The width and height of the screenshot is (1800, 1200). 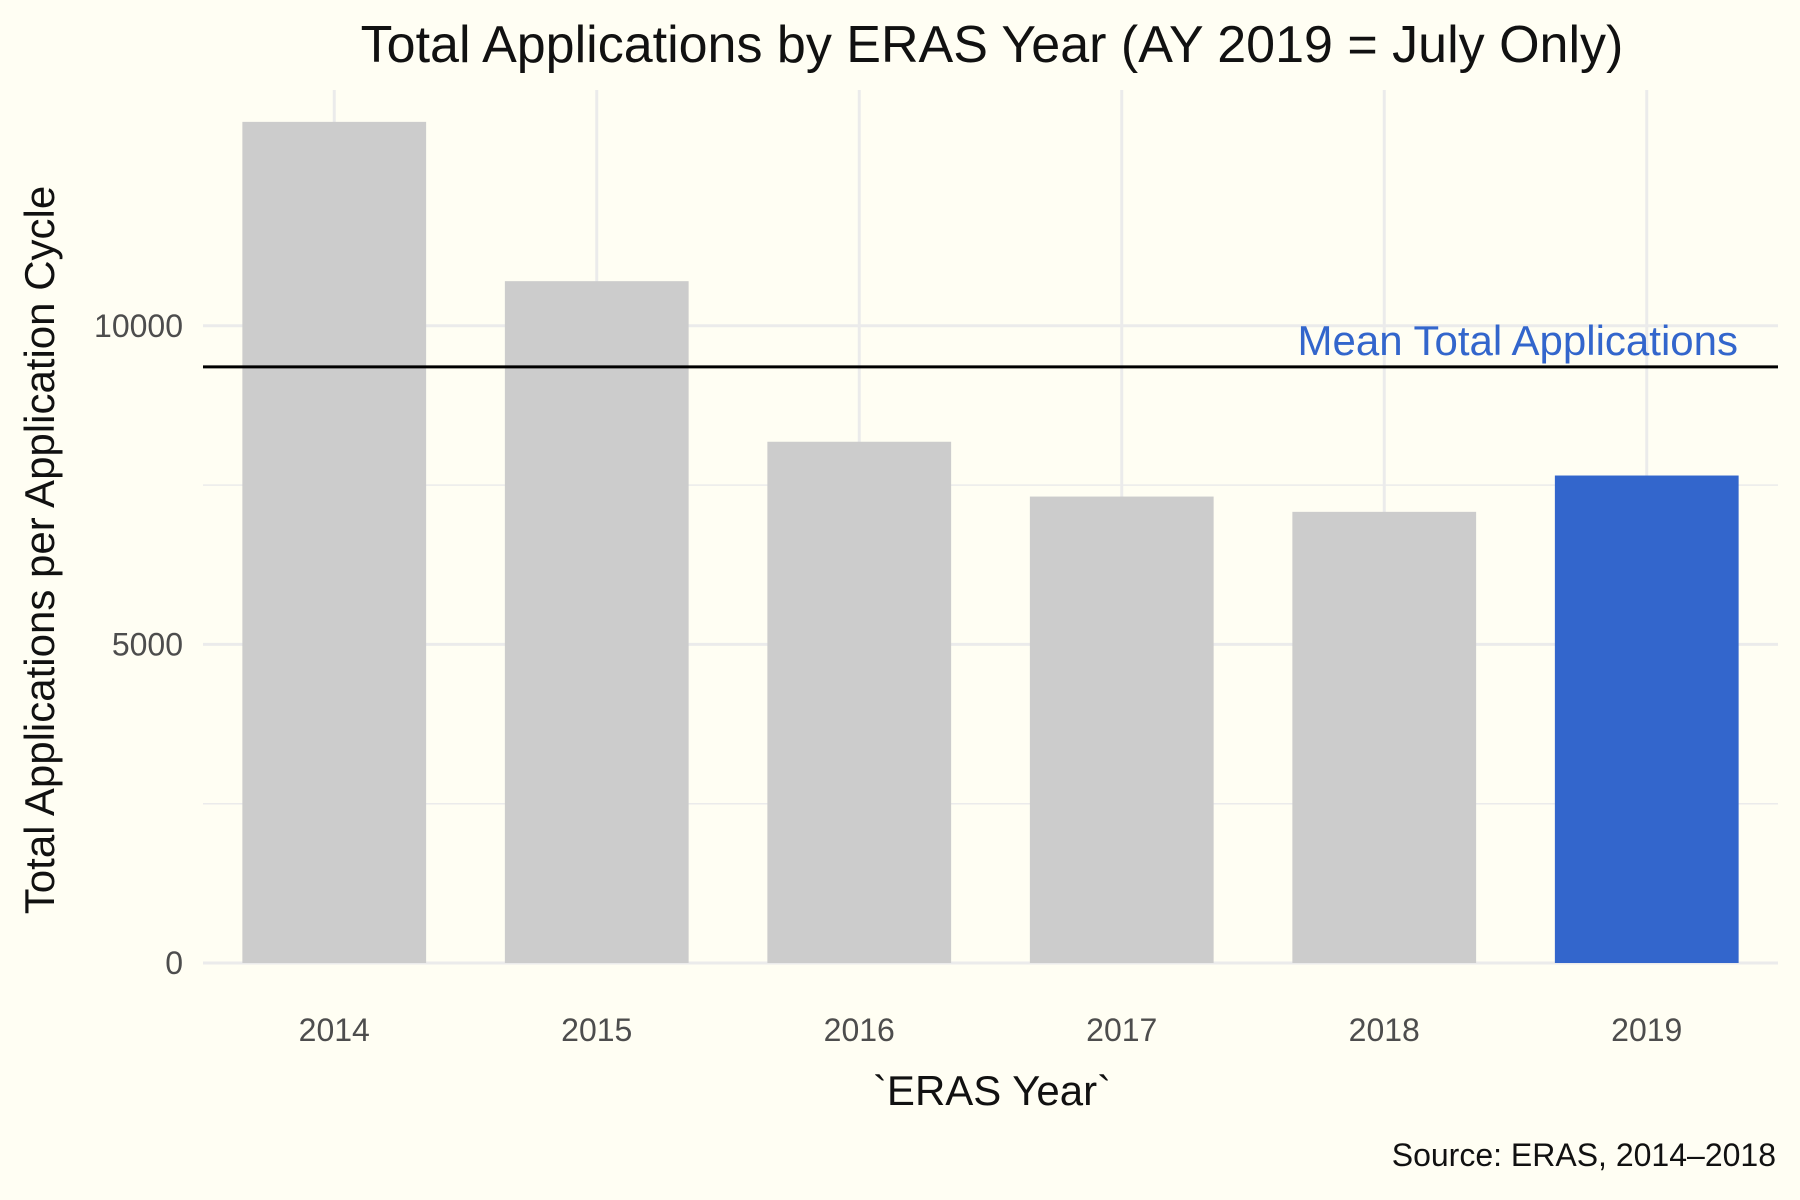 What do you see at coordinates (596, 1030) in the screenshot?
I see `x-tick-label-2015: 2015` at bounding box center [596, 1030].